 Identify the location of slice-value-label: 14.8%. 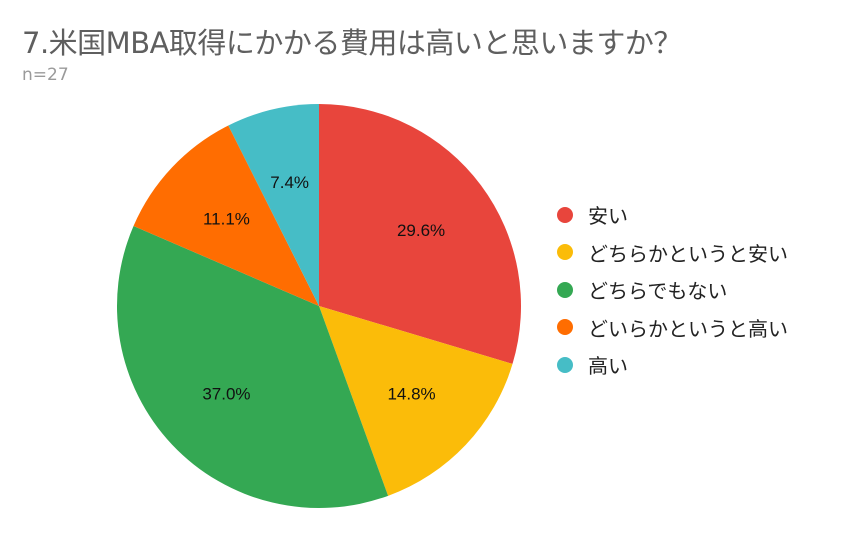
(411, 393).